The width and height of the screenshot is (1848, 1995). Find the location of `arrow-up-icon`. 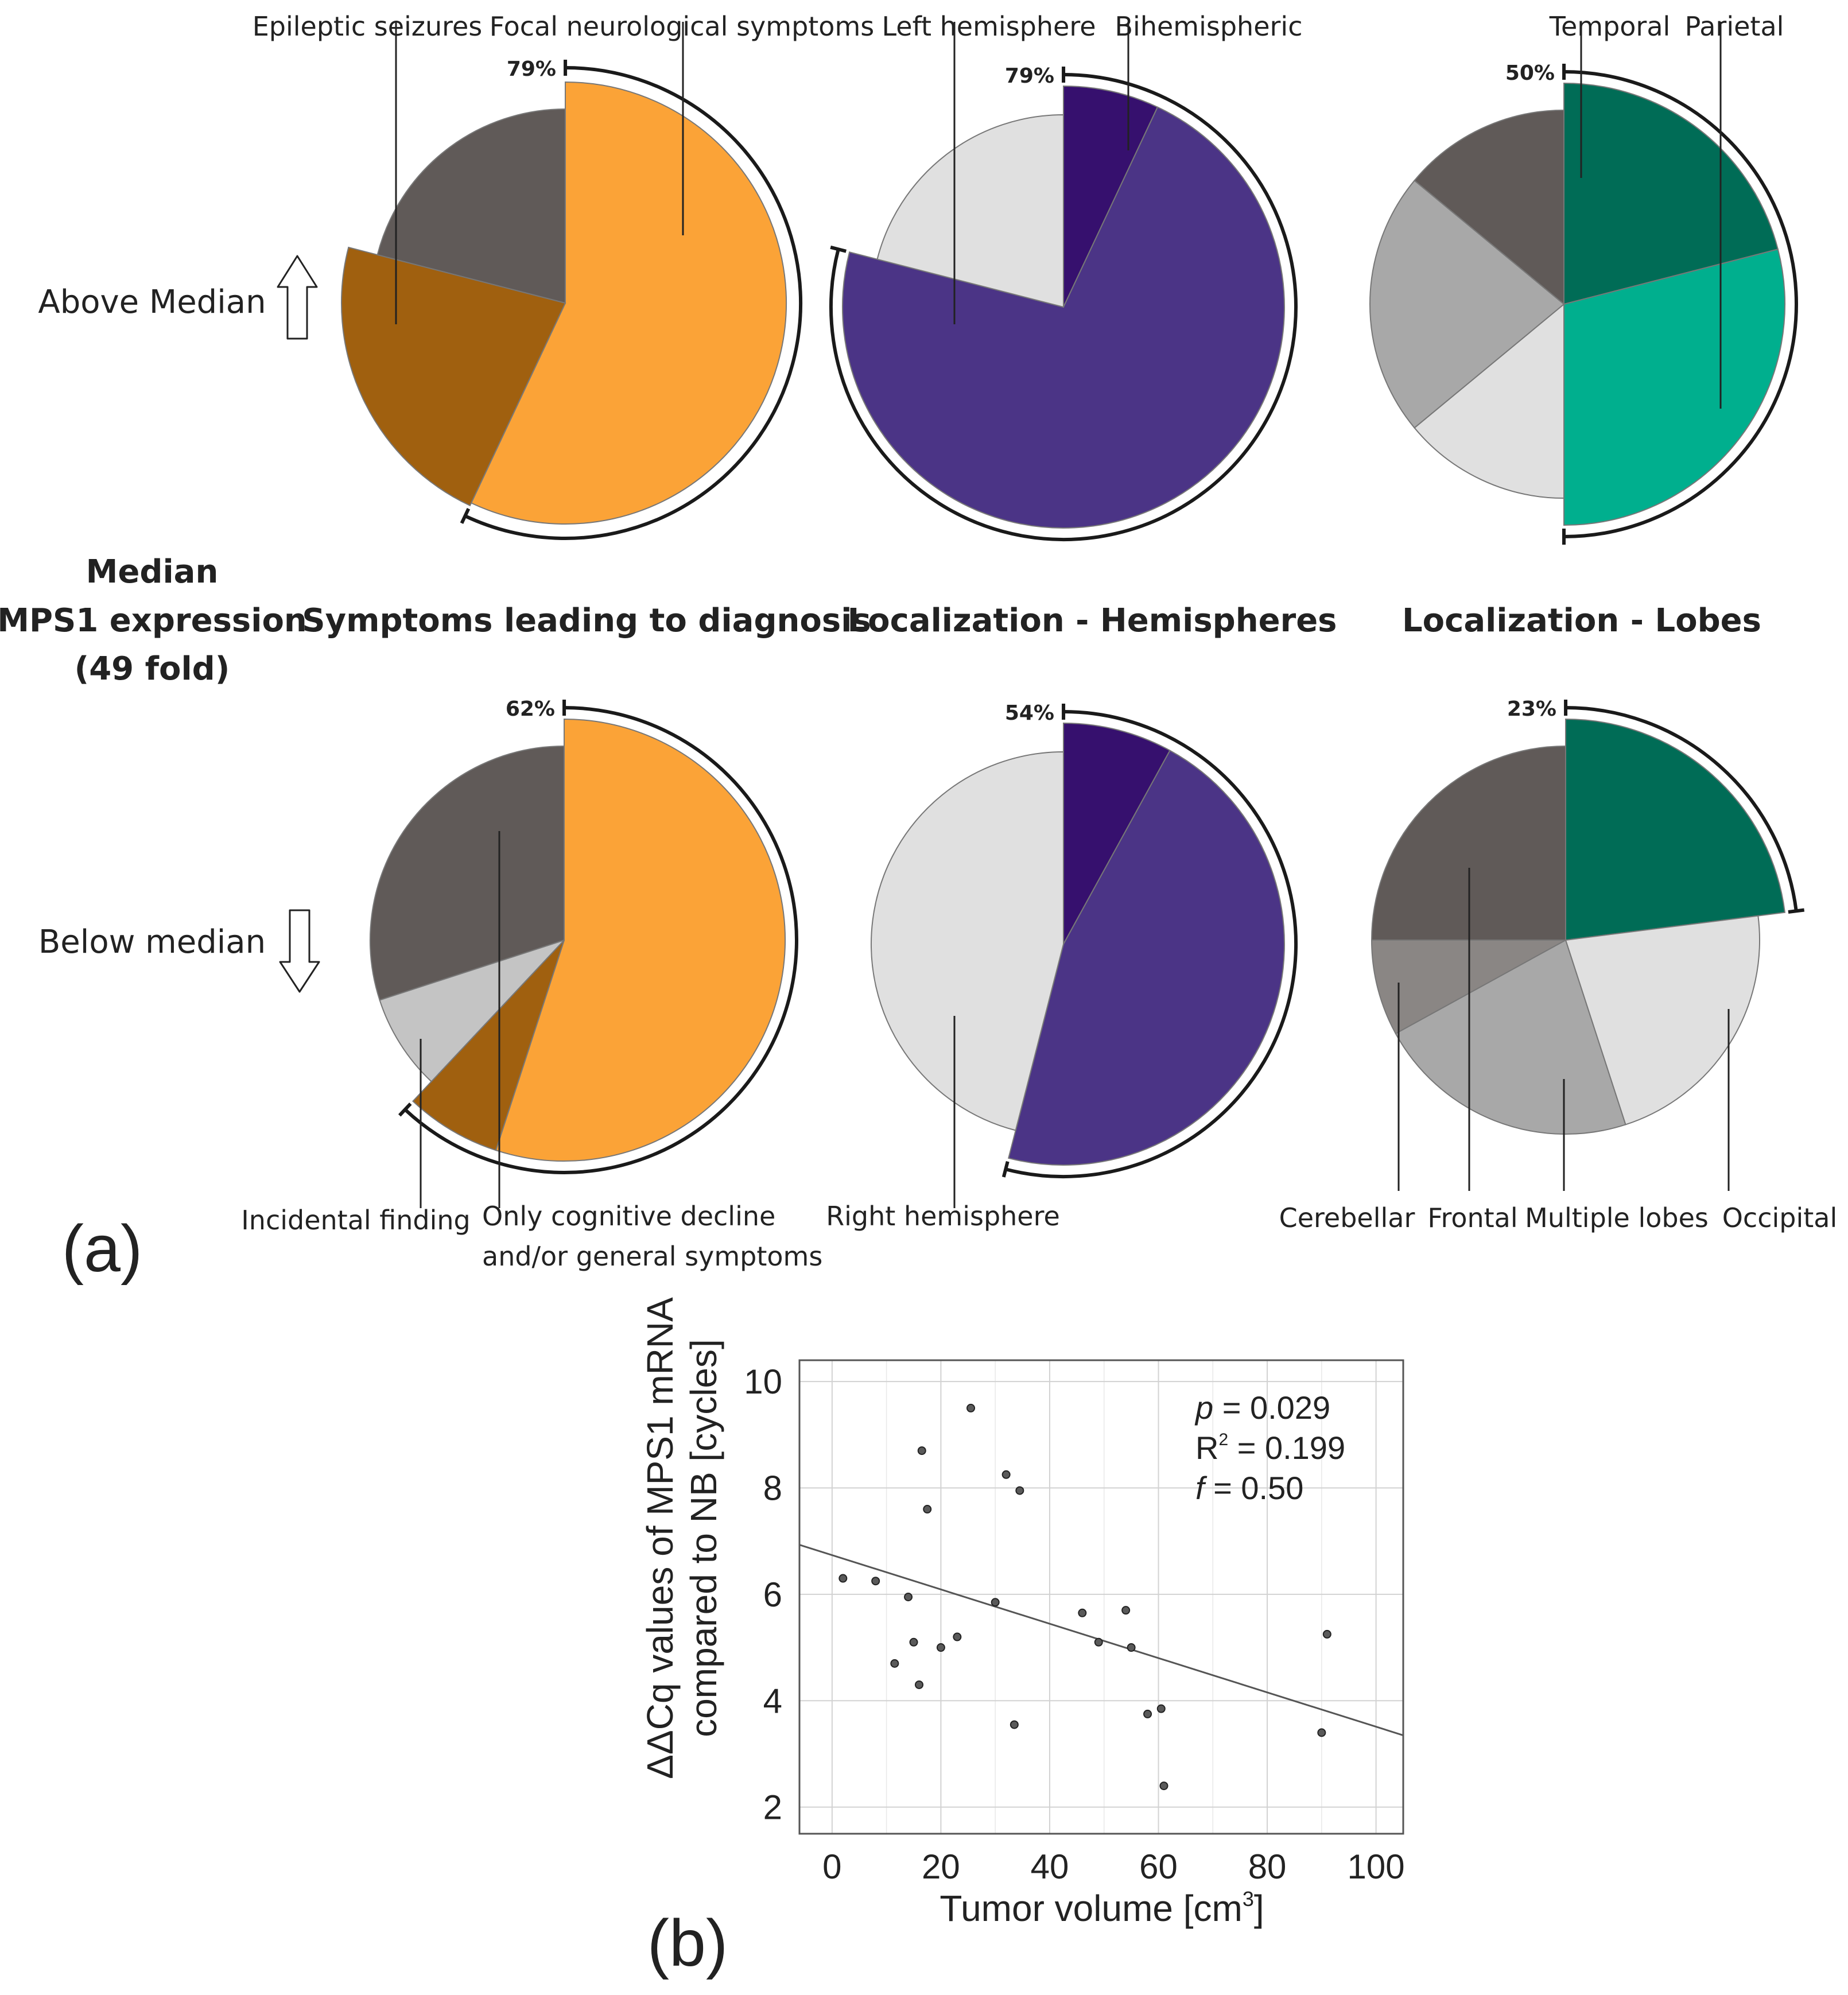

arrow-up-icon is located at coordinates (297, 297).